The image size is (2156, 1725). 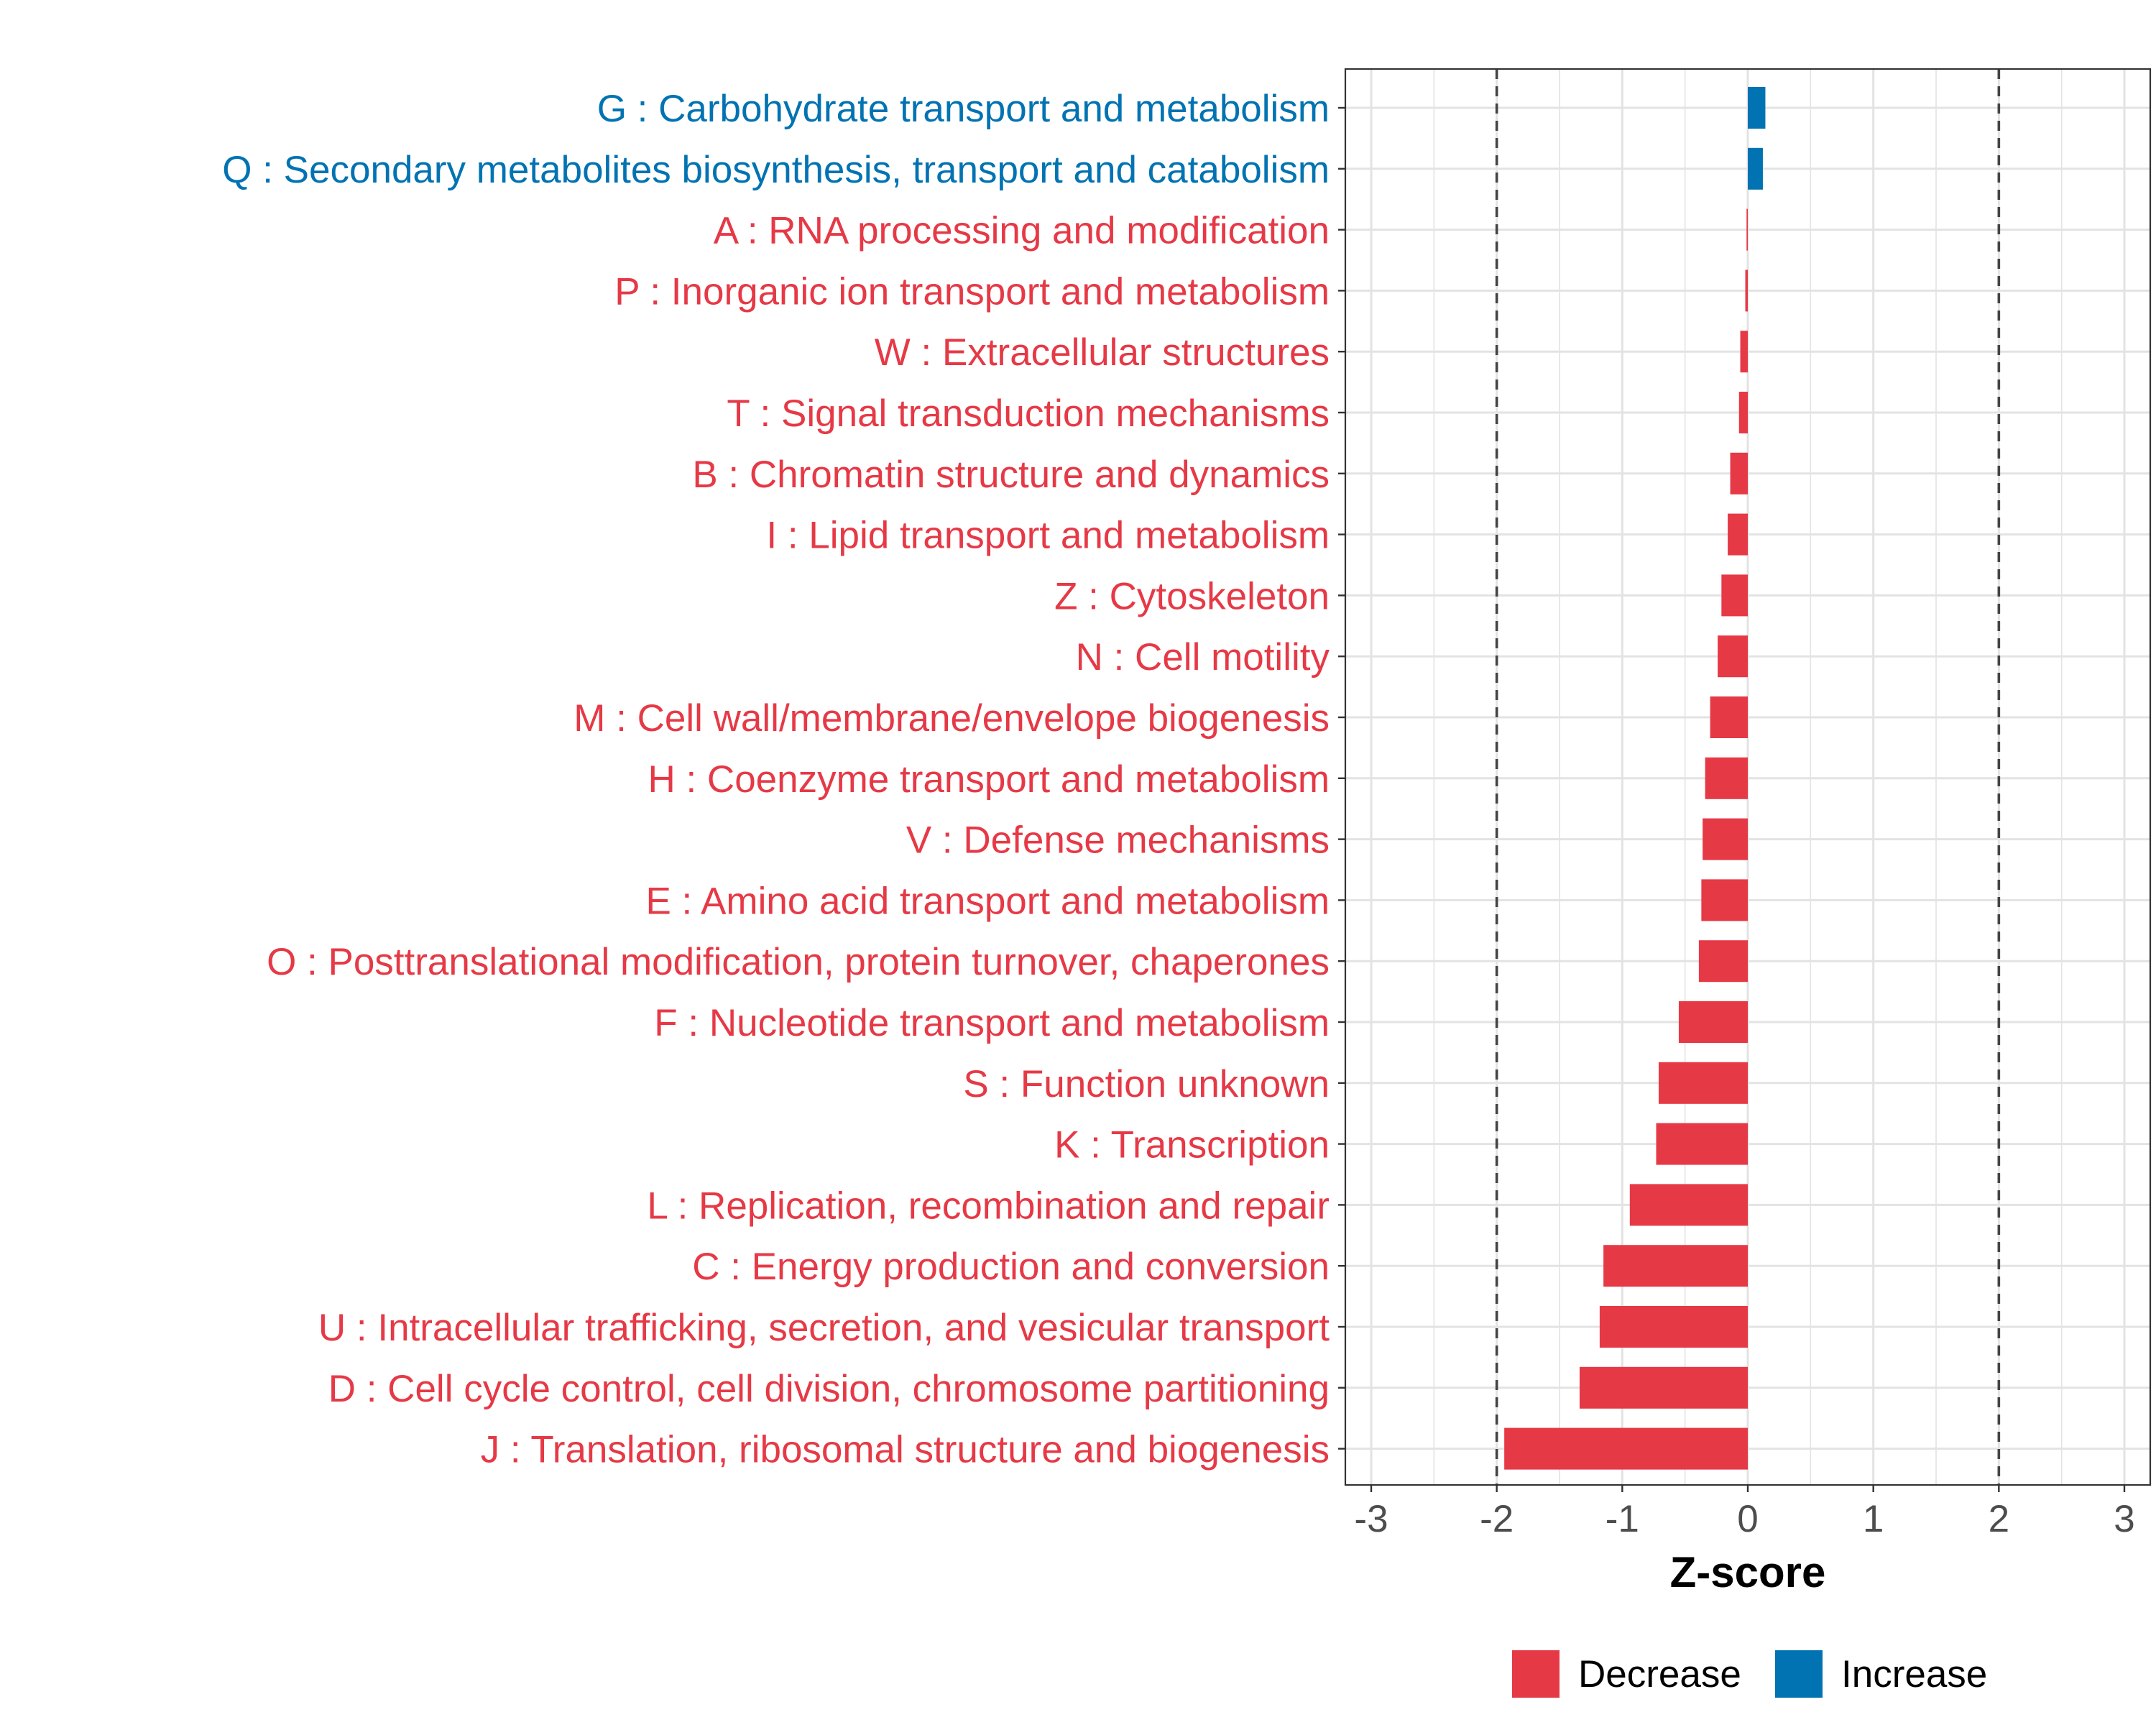 What do you see at coordinates (1203, 657) in the screenshot?
I see `y-tick-label: N : Cell motility` at bounding box center [1203, 657].